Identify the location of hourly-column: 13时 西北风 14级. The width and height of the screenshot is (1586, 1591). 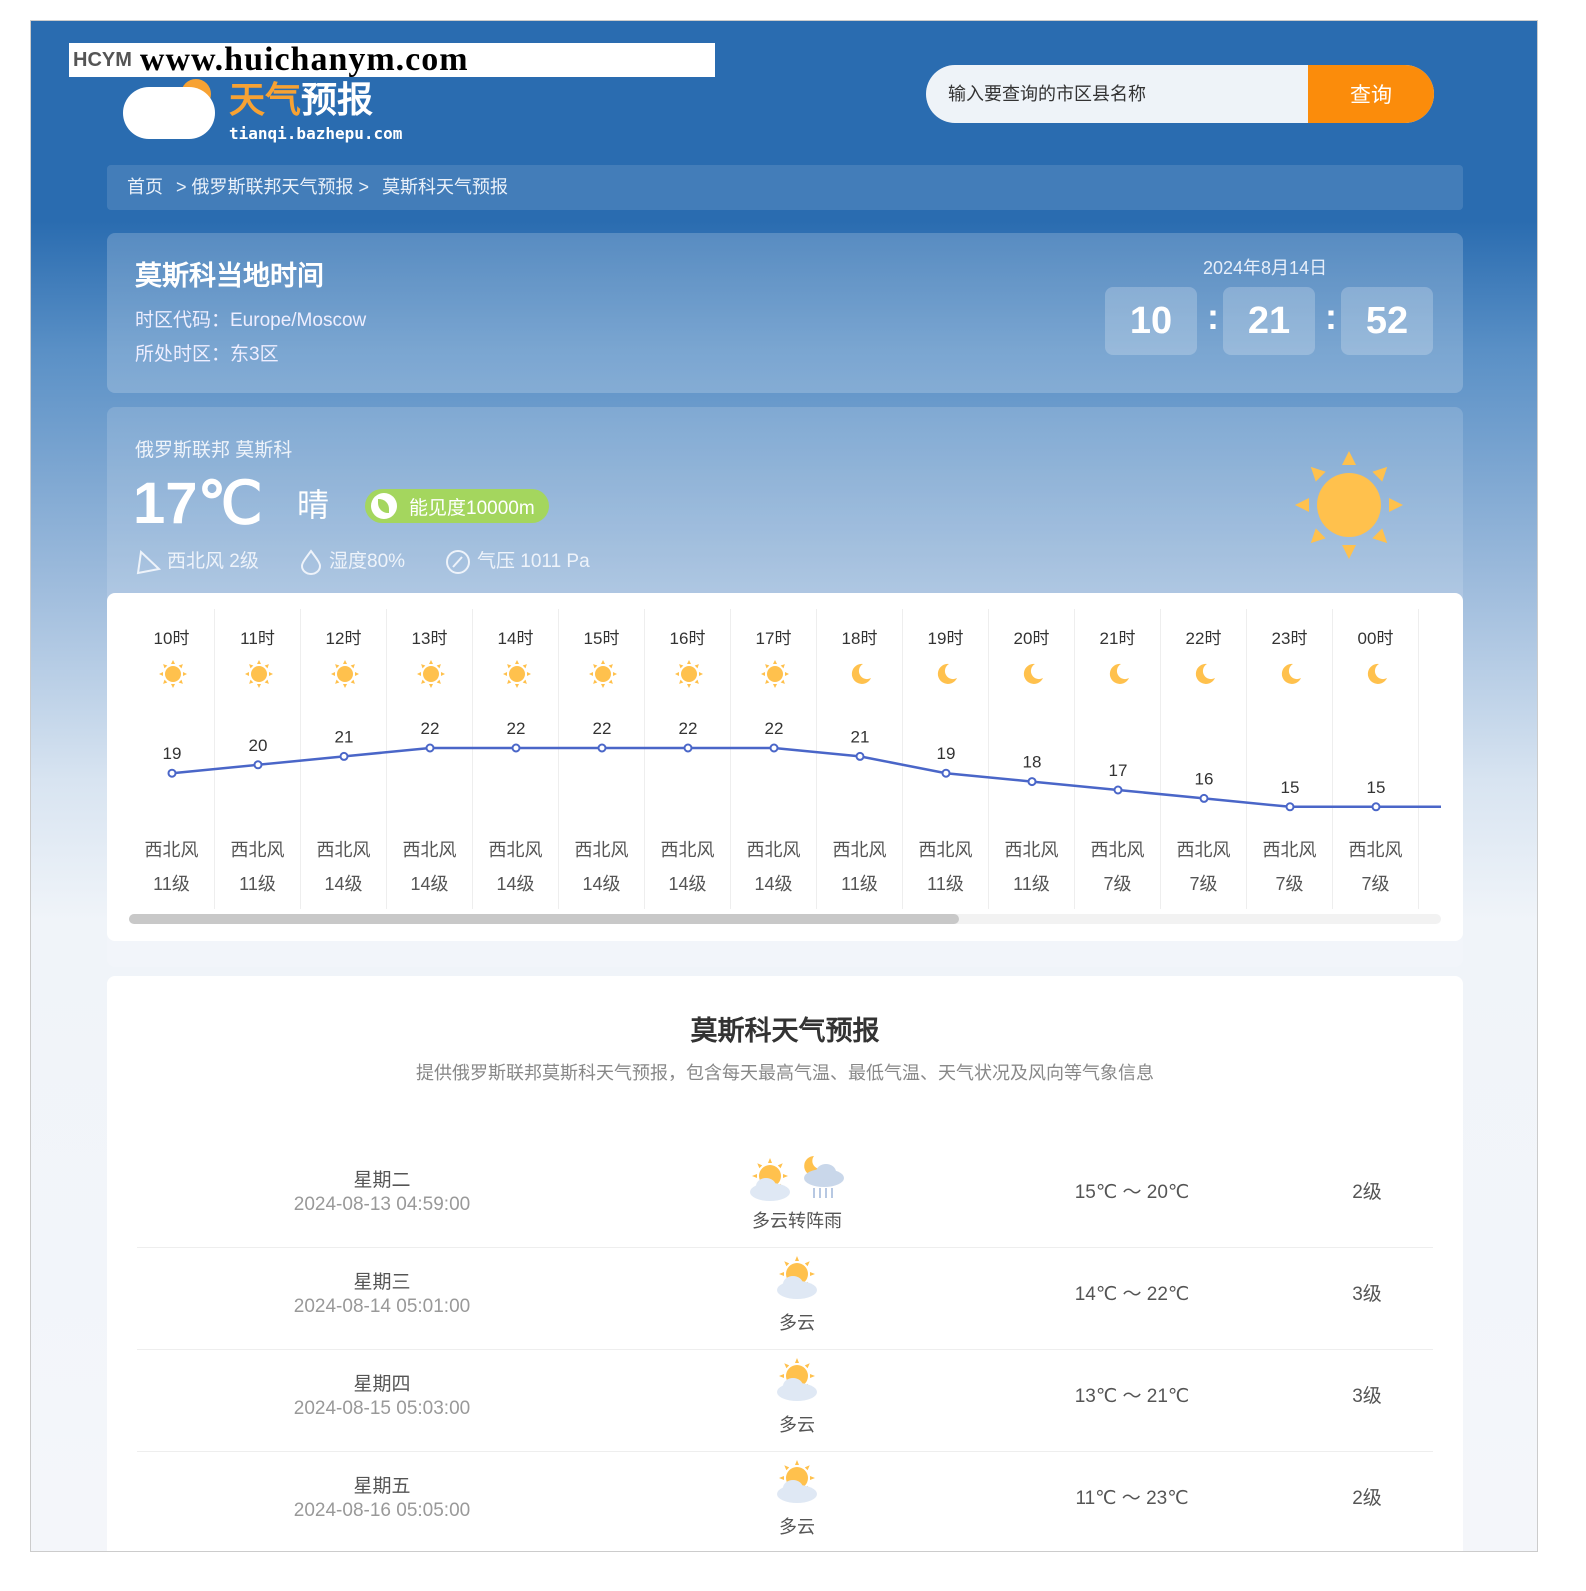
(430, 759).